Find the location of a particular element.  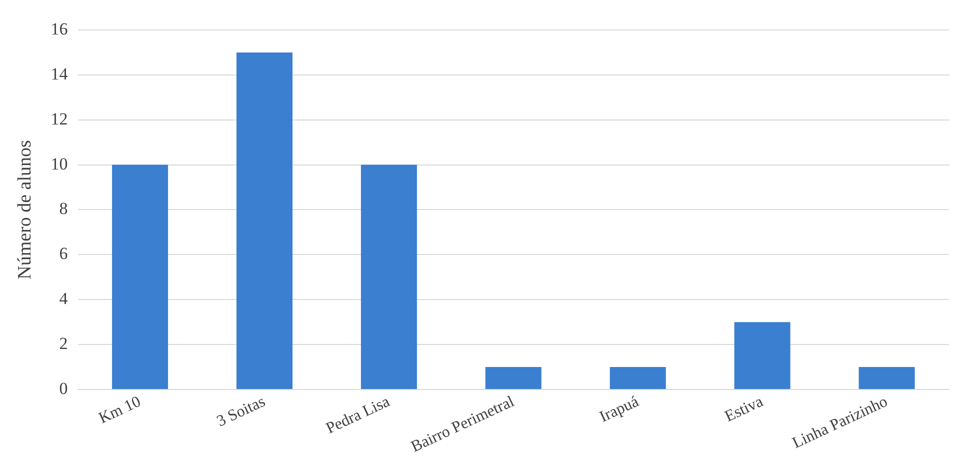

y-tick-label: 8 is located at coordinates (63, 208).